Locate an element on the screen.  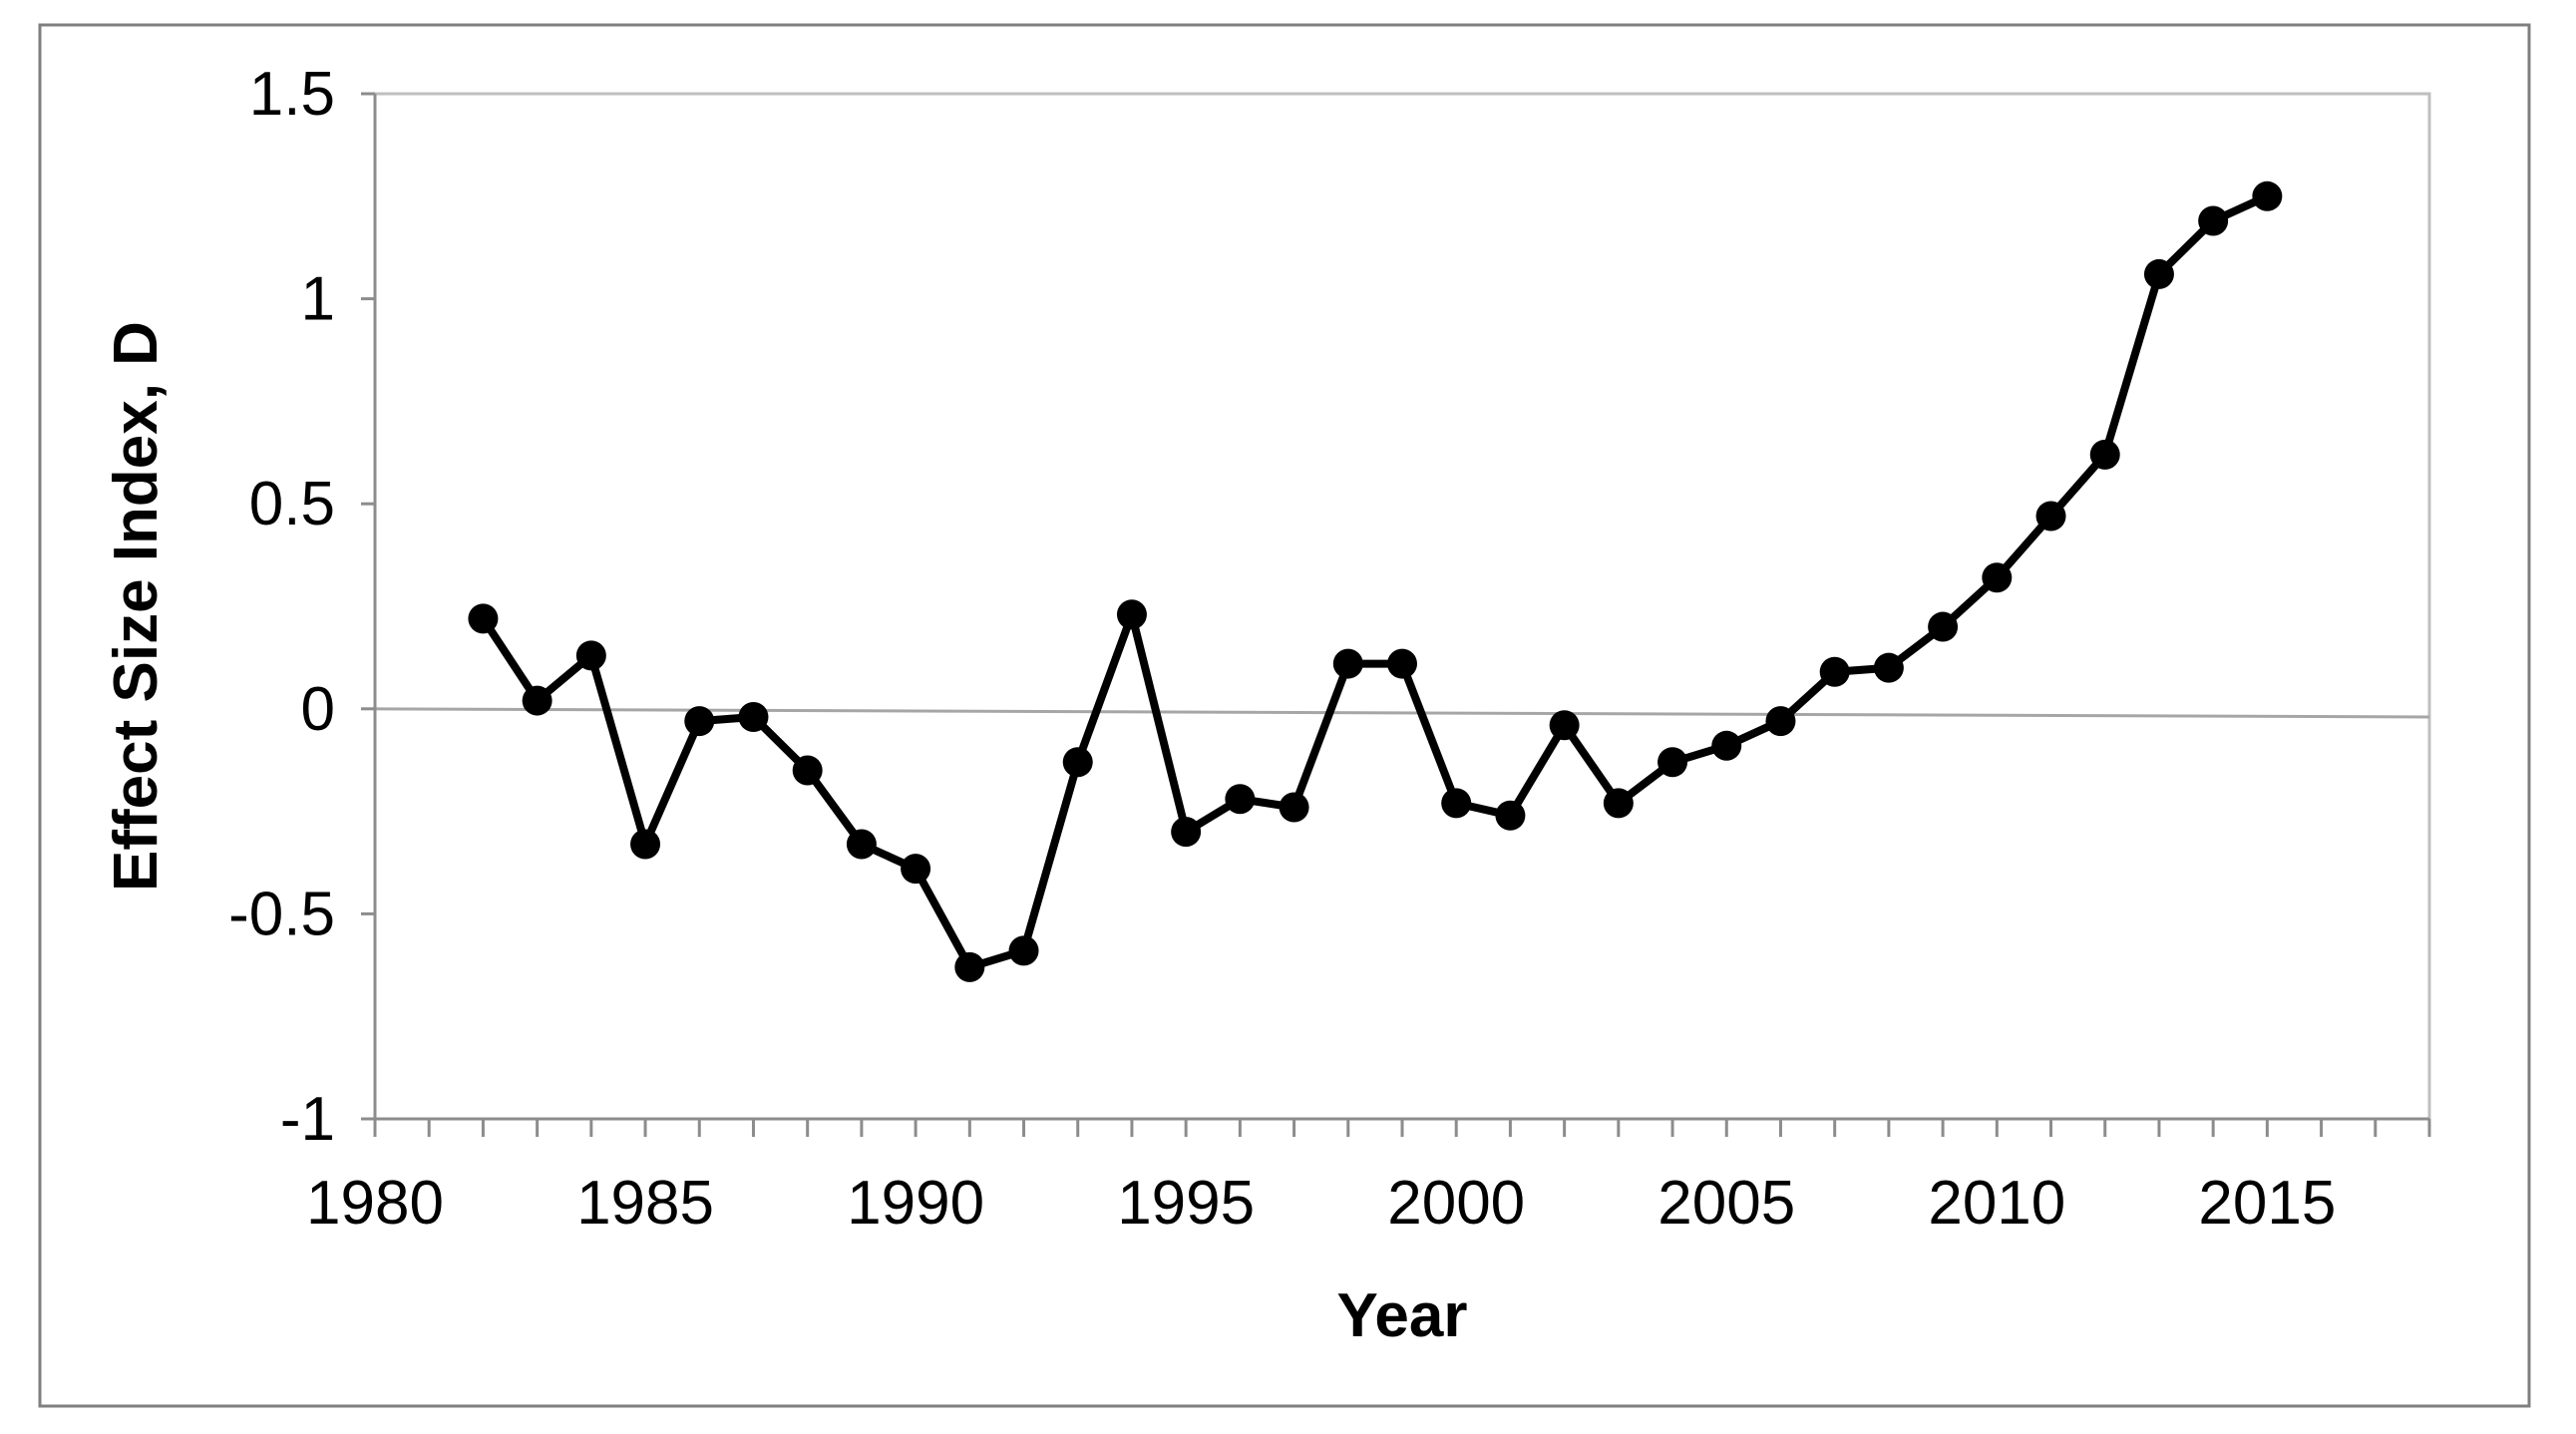
x-tick-label: 2010 is located at coordinates (1996, 1203).